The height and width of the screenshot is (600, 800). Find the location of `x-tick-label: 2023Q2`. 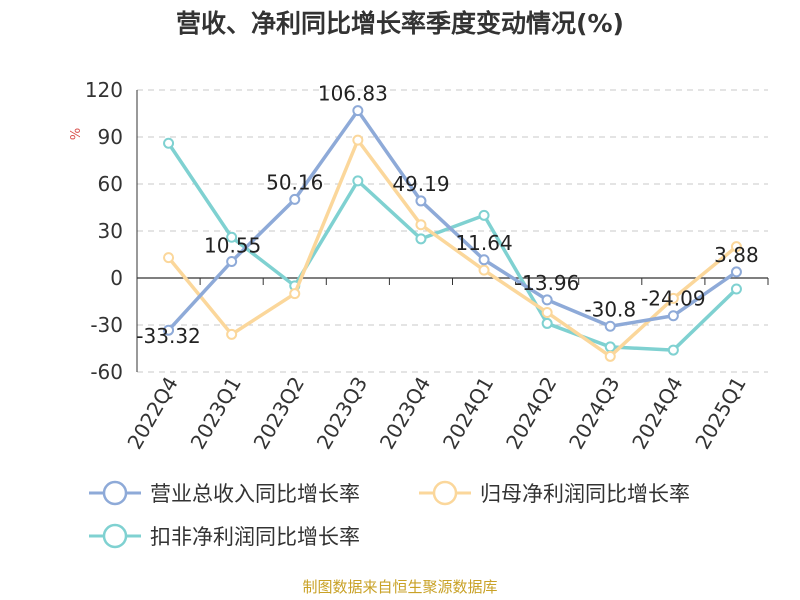

x-tick-label: 2023Q2 is located at coordinates (279, 413).